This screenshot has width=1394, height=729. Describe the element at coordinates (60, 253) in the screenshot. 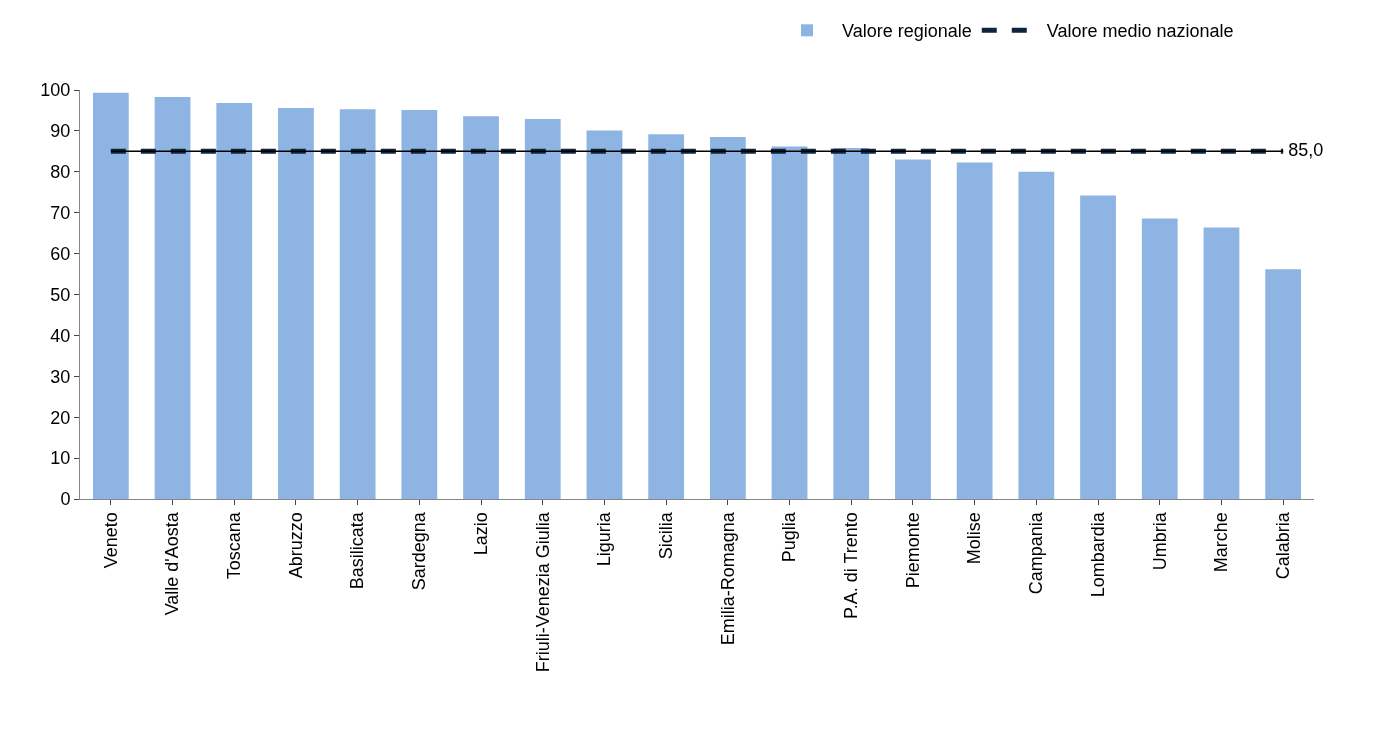

I see `y-tick-label: 60` at that location.